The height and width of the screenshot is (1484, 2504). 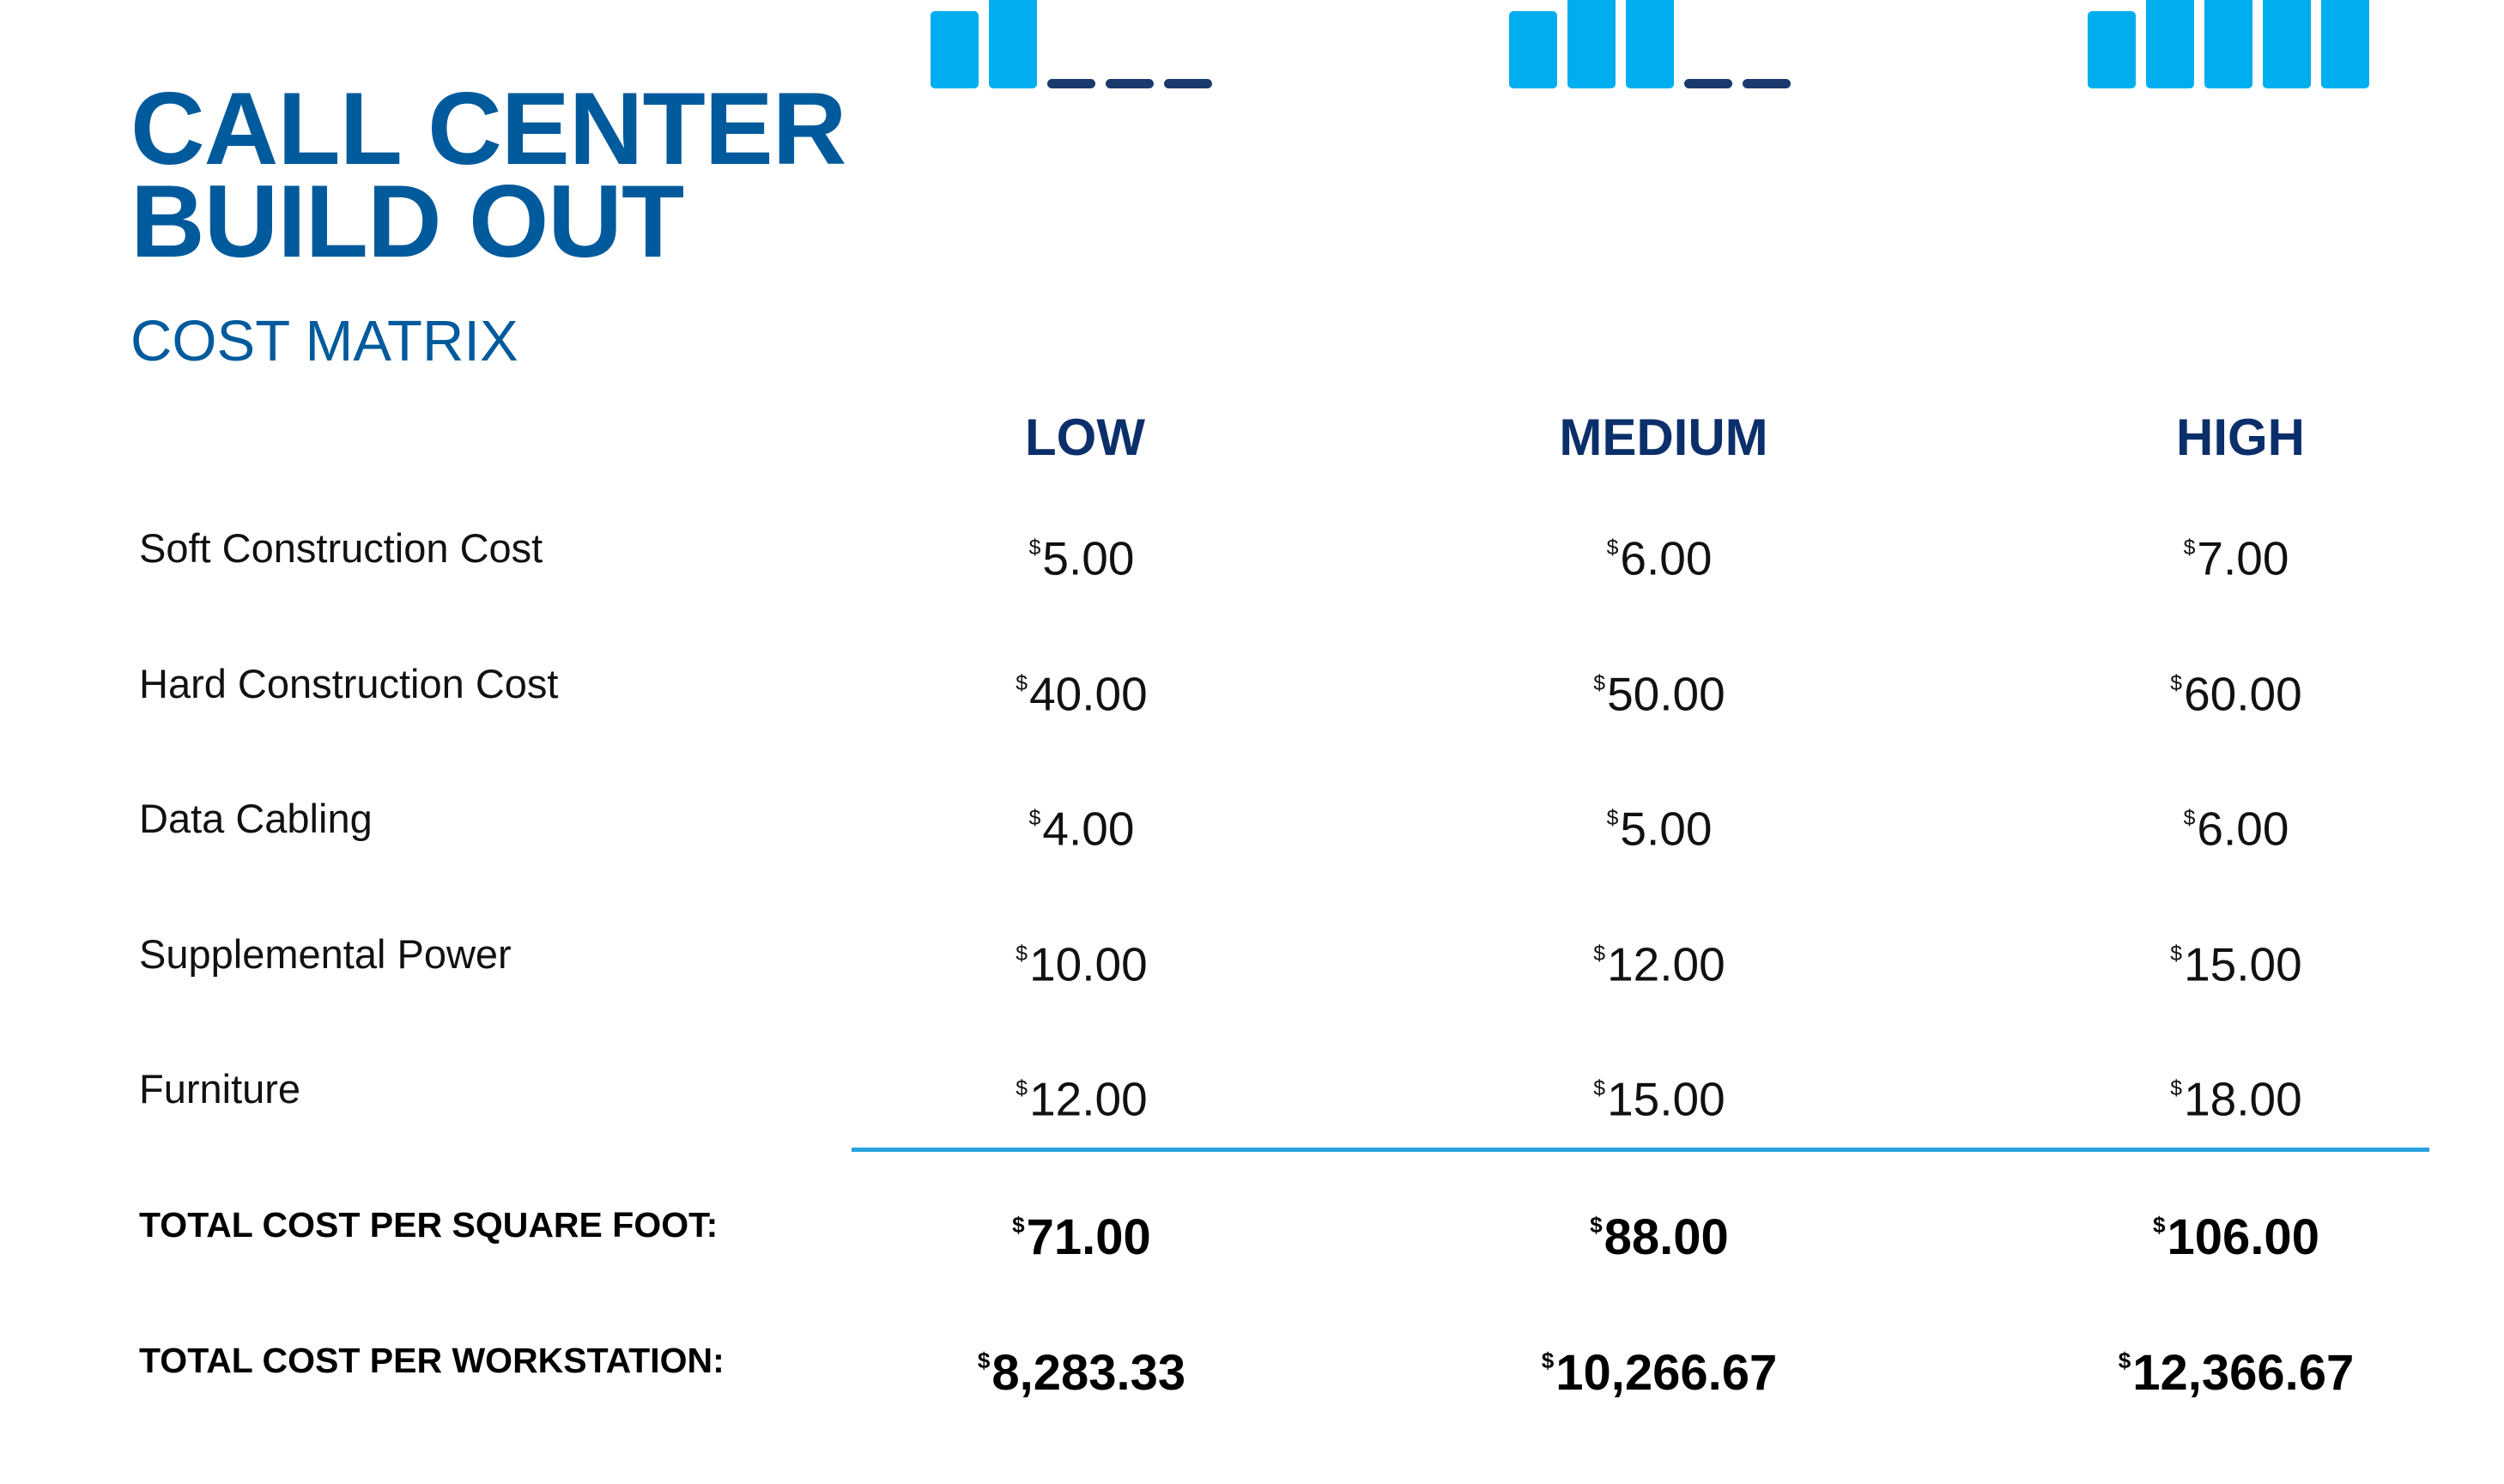 I want to click on row-label-supplemental-power: Supplemental Power, so click(x=325, y=954).